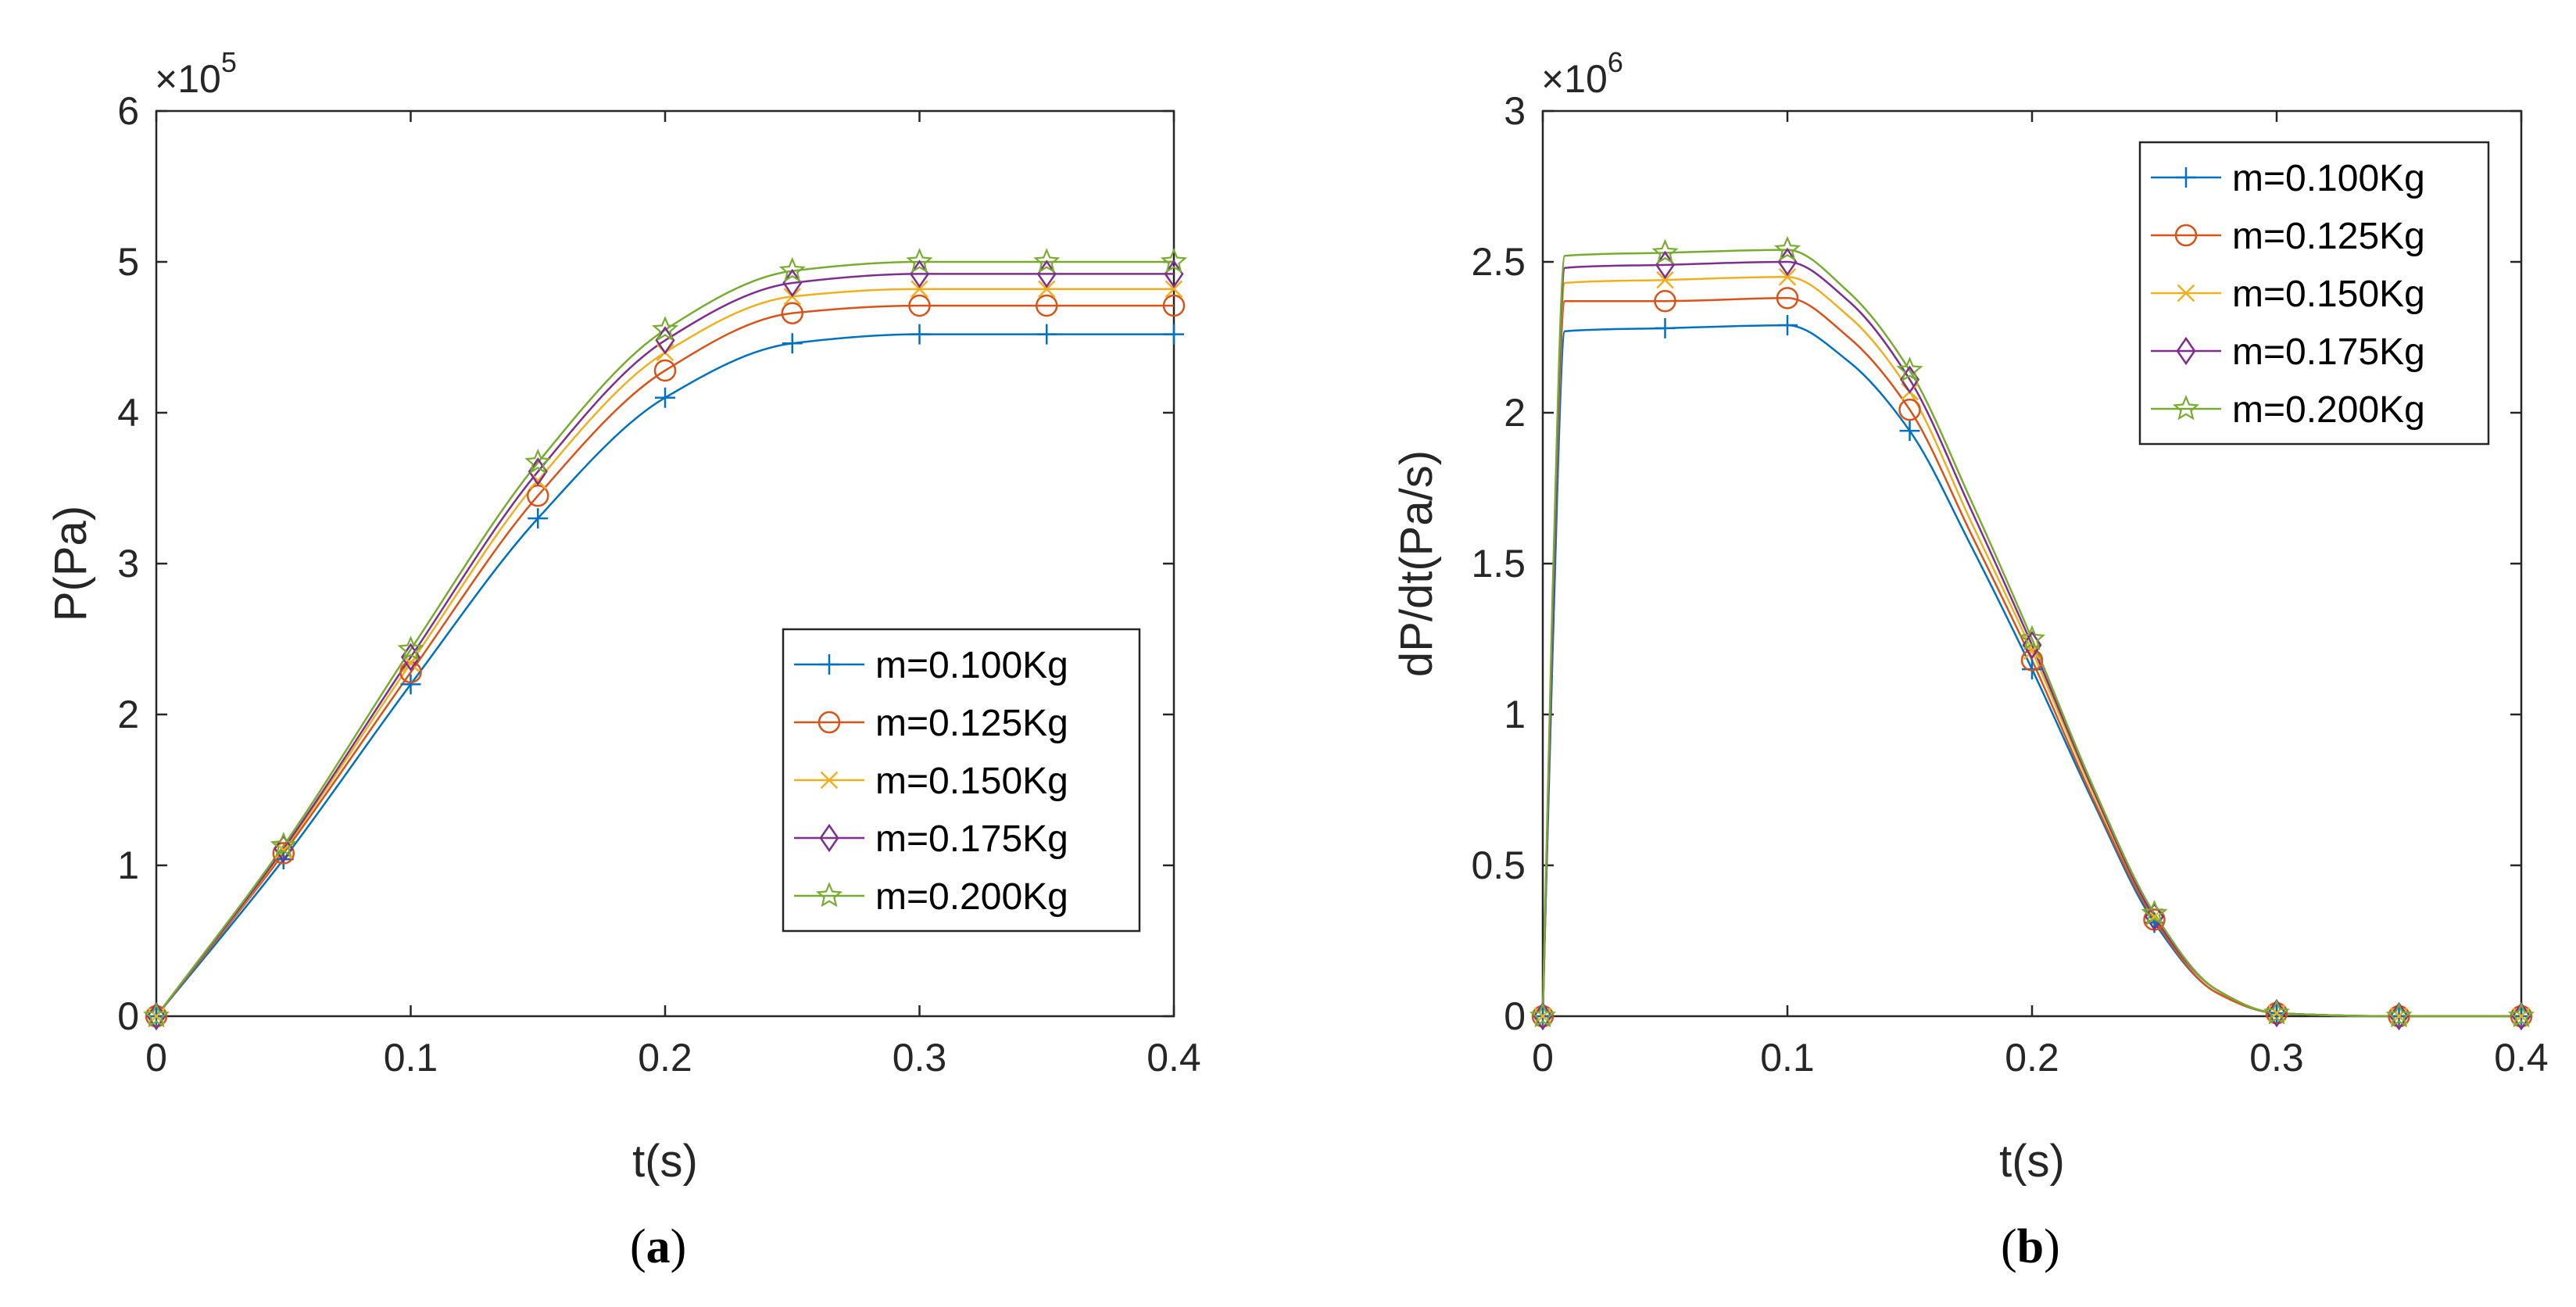 The image size is (2576, 1307). Describe the element at coordinates (156, 1058) in the screenshot. I see `x-tick-label: 0` at that location.